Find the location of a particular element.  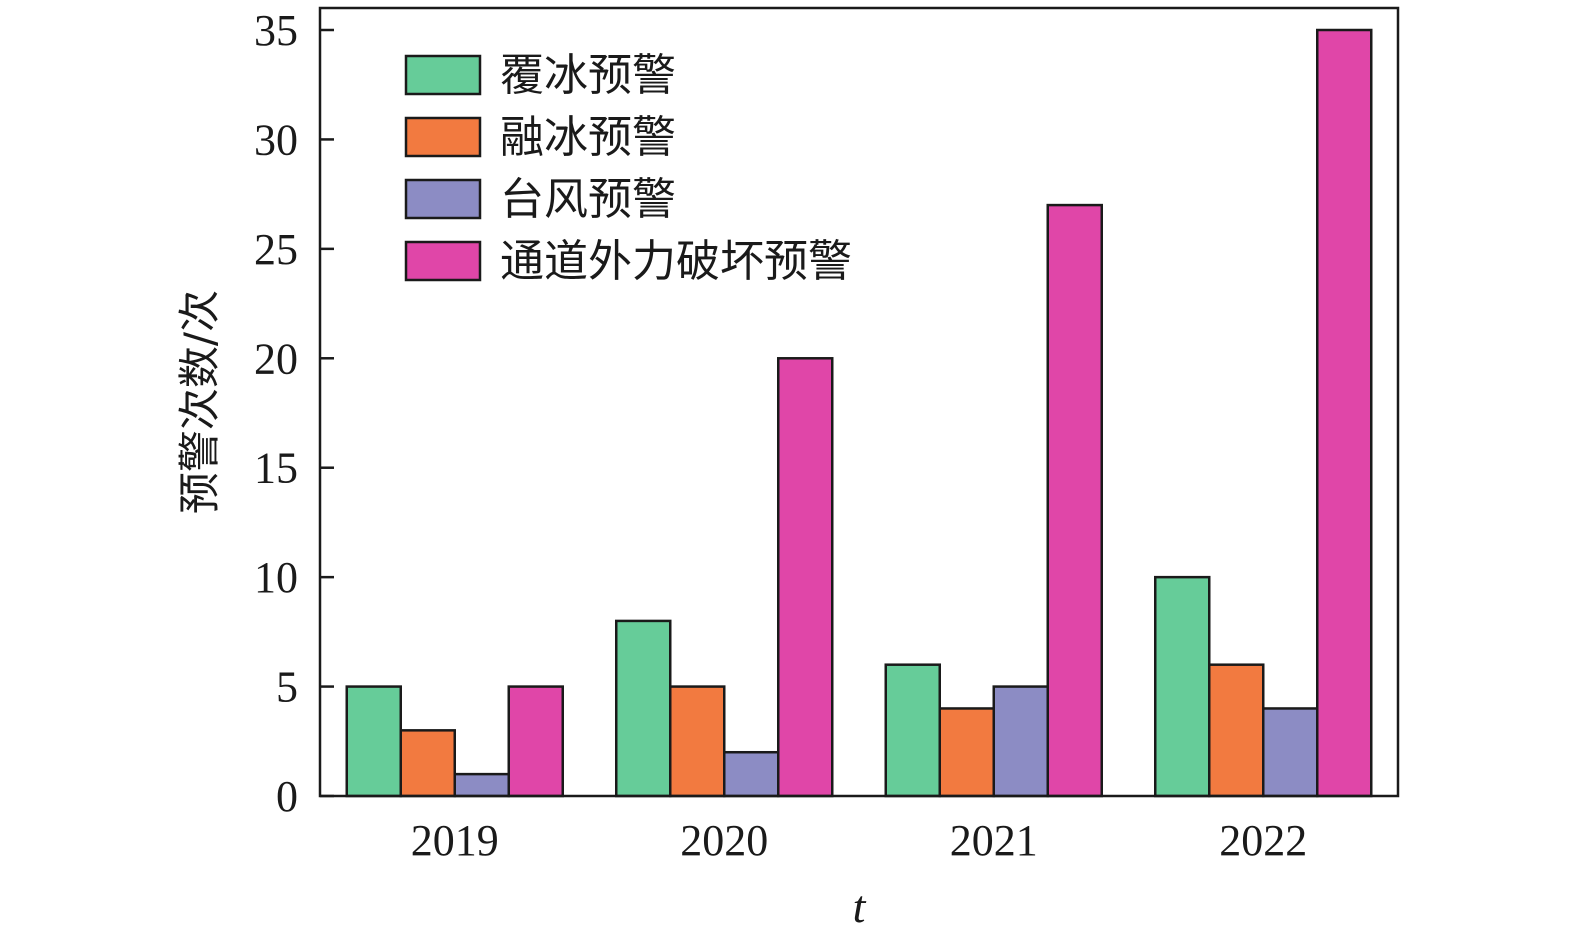

y-axis-title: 预警次数/次 is located at coordinates (199, 402).